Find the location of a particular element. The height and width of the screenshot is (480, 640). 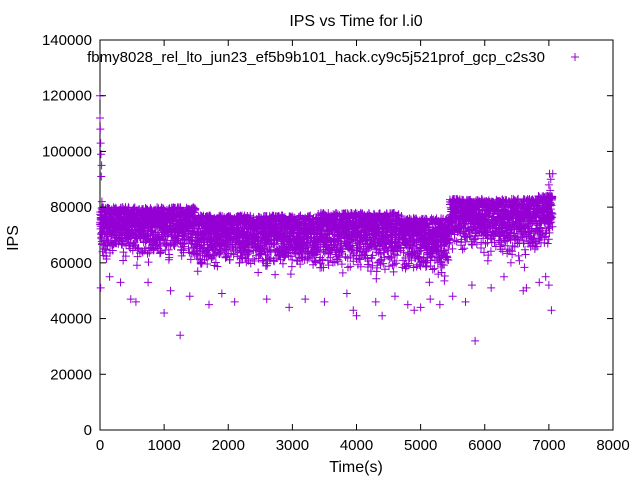

x-tick-label: 7000 is located at coordinates (548, 445).